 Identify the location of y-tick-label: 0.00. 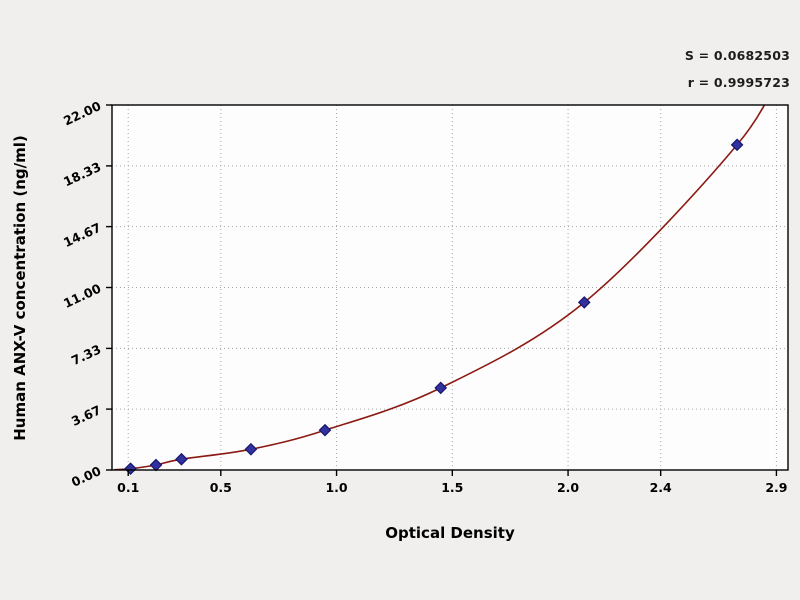
(86, 476).